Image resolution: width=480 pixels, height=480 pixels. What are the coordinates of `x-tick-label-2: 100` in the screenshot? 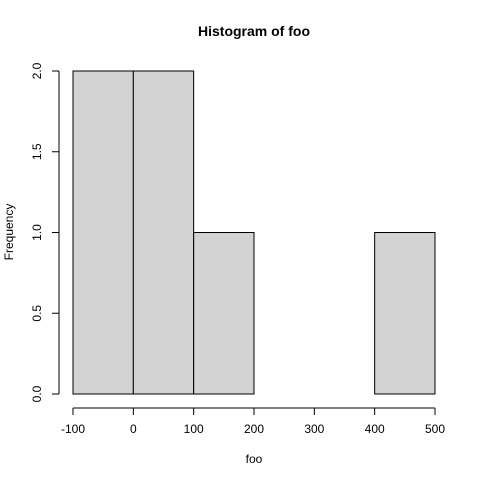 It's located at (194, 429).